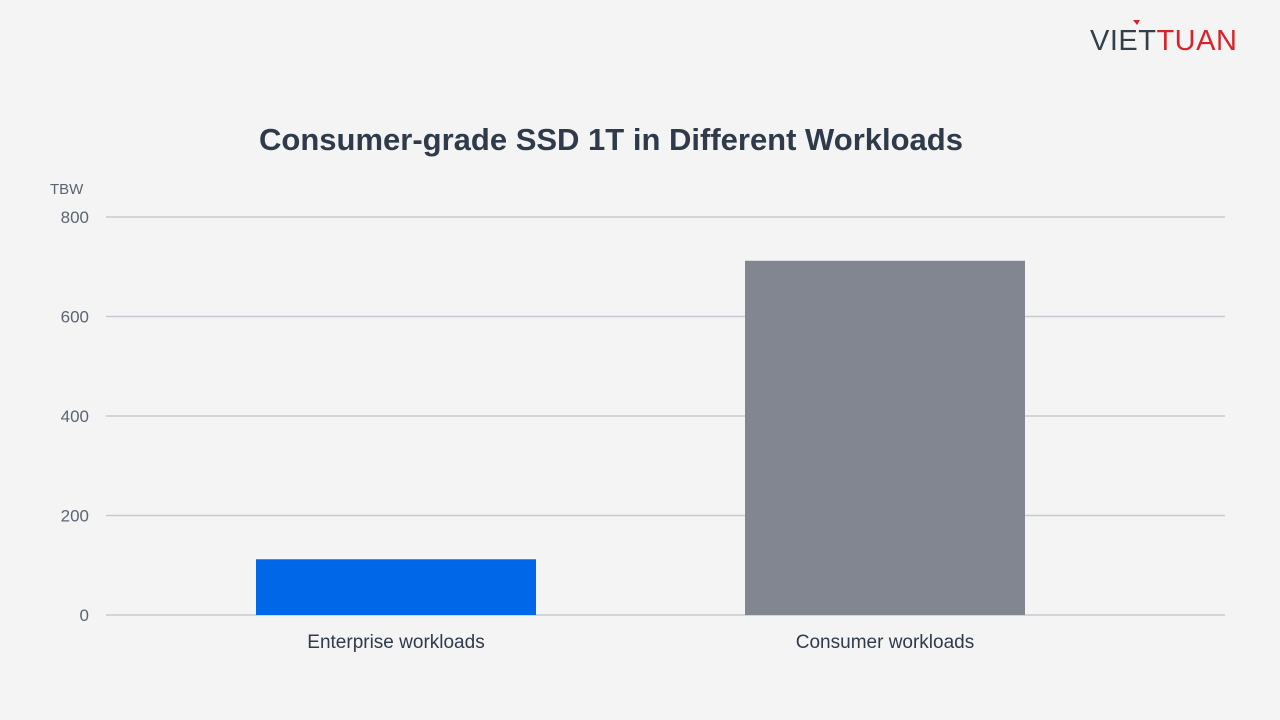 Image resolution: width=1280 pixels, height=720 pixels. I want to click on x-tick-labels: Enterprise workloads Consumer workloads, so click(640, 642).